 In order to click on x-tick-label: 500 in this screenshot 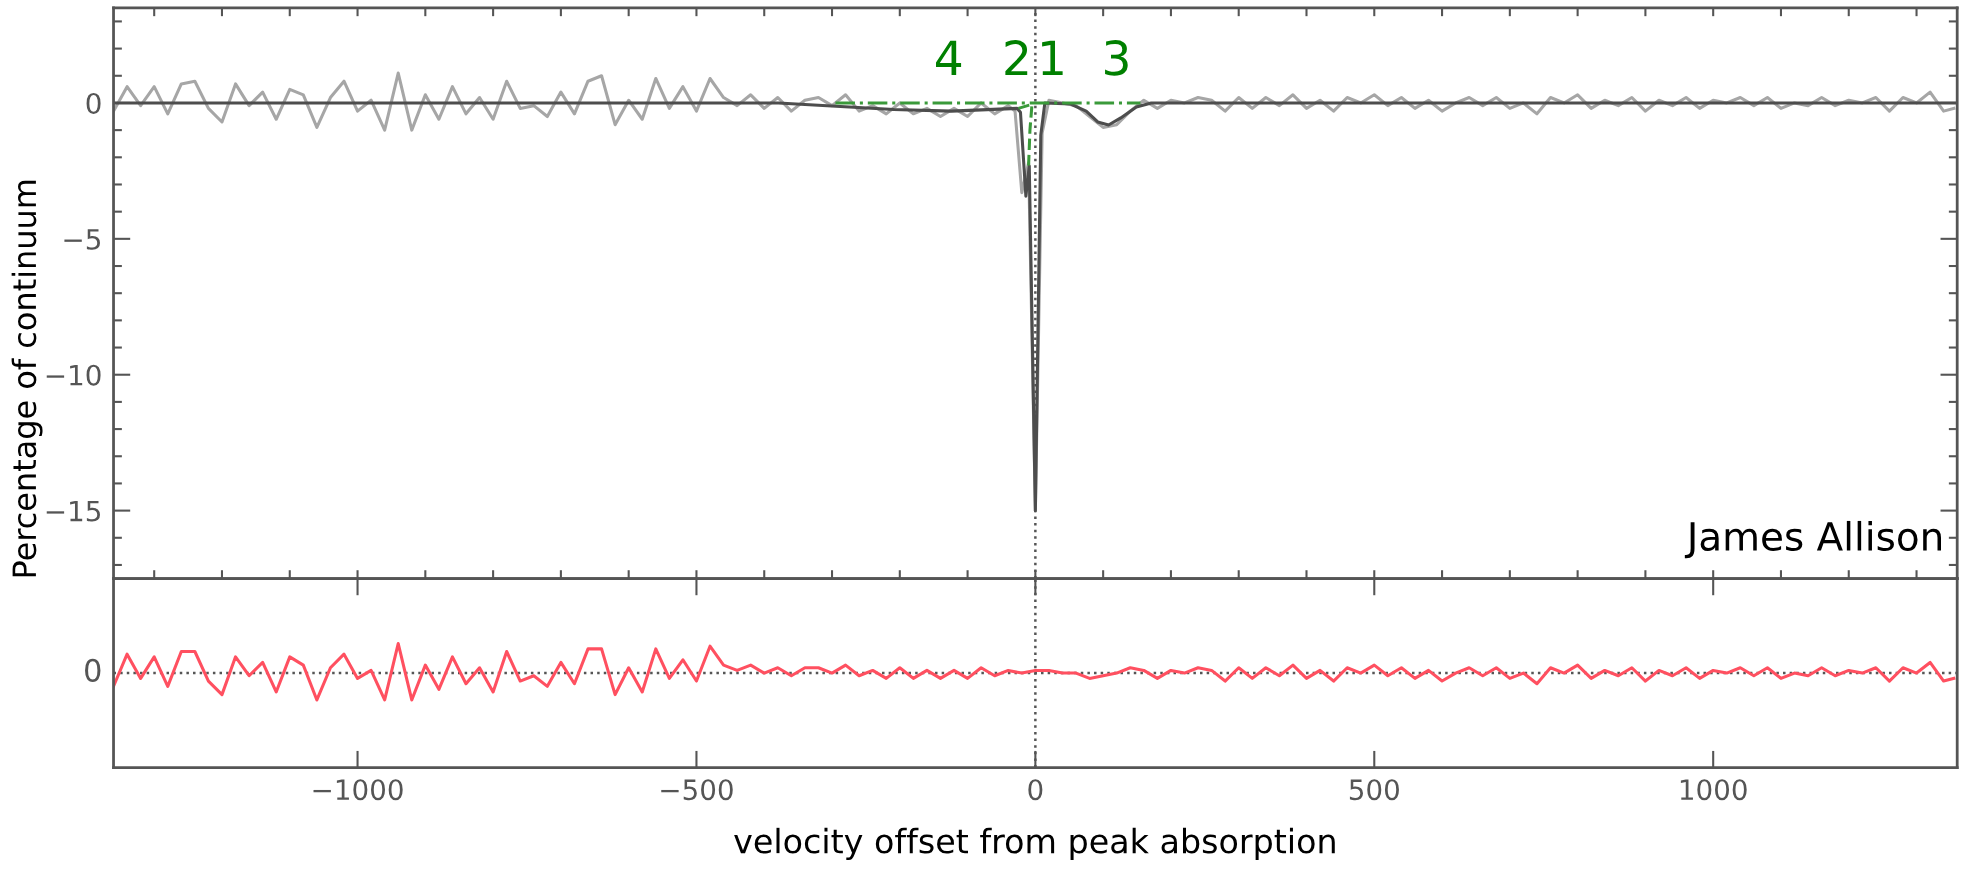, I will do `click(1374, 790)`.